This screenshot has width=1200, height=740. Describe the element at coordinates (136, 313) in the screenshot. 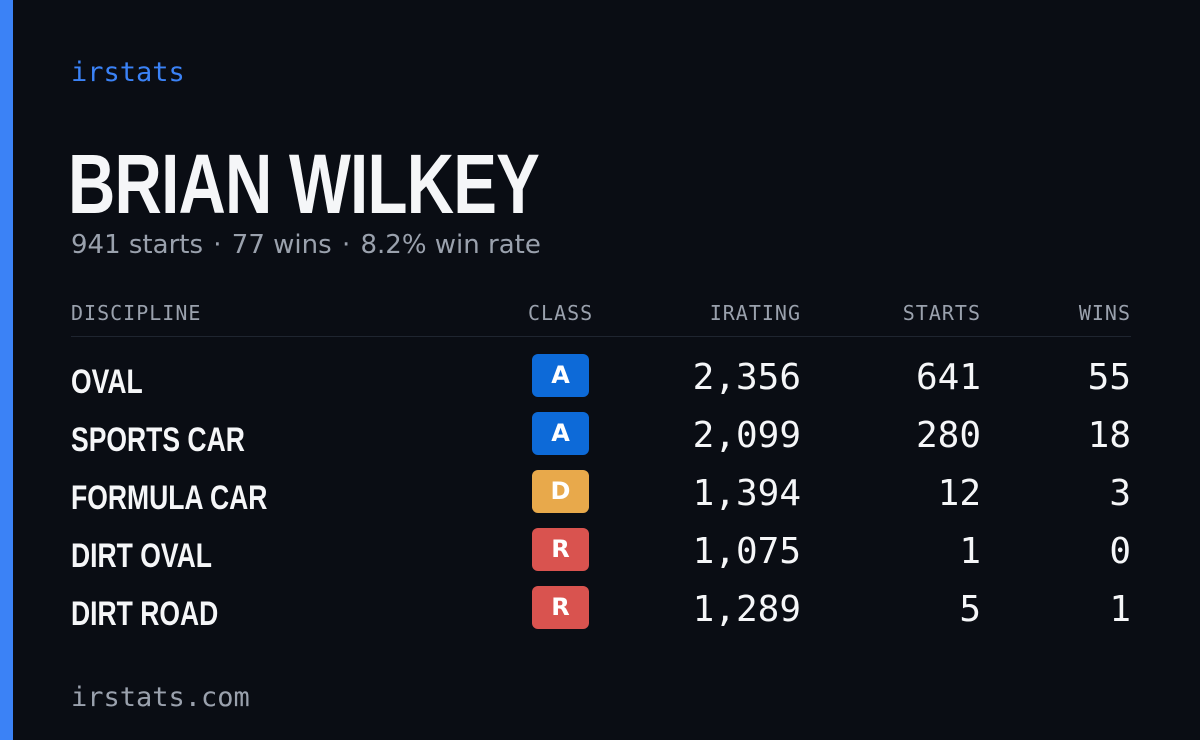

I see `header-discipline: DISCIPLINE` at that location.